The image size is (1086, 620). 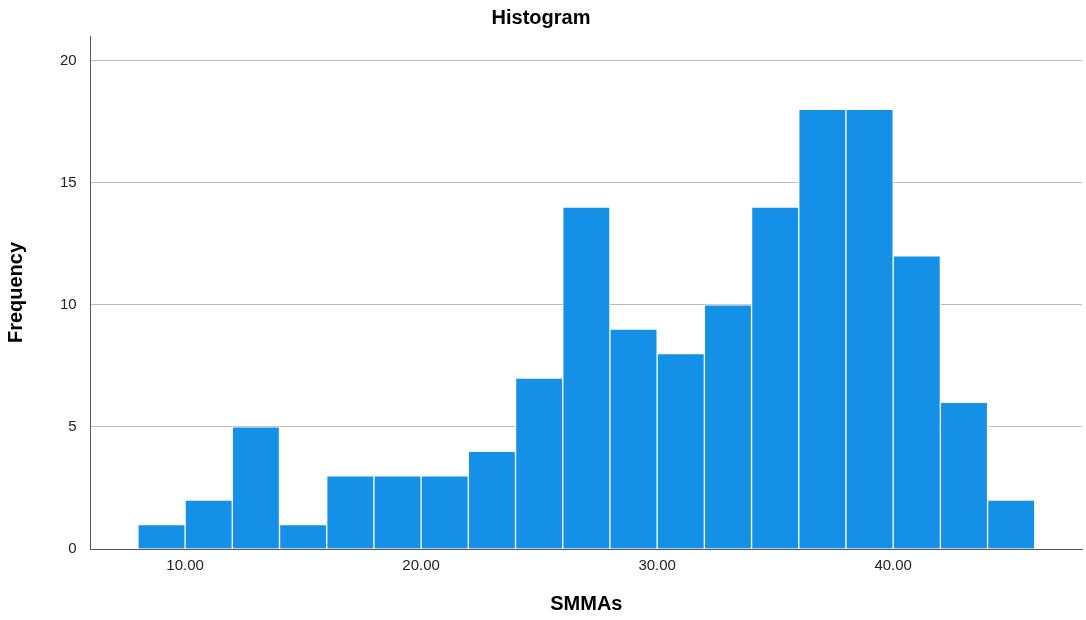 What do you see at coordinates (14, 292) in the screenshot?
I see `y-axis-title: Frequency` at bounding box center [14, 292].